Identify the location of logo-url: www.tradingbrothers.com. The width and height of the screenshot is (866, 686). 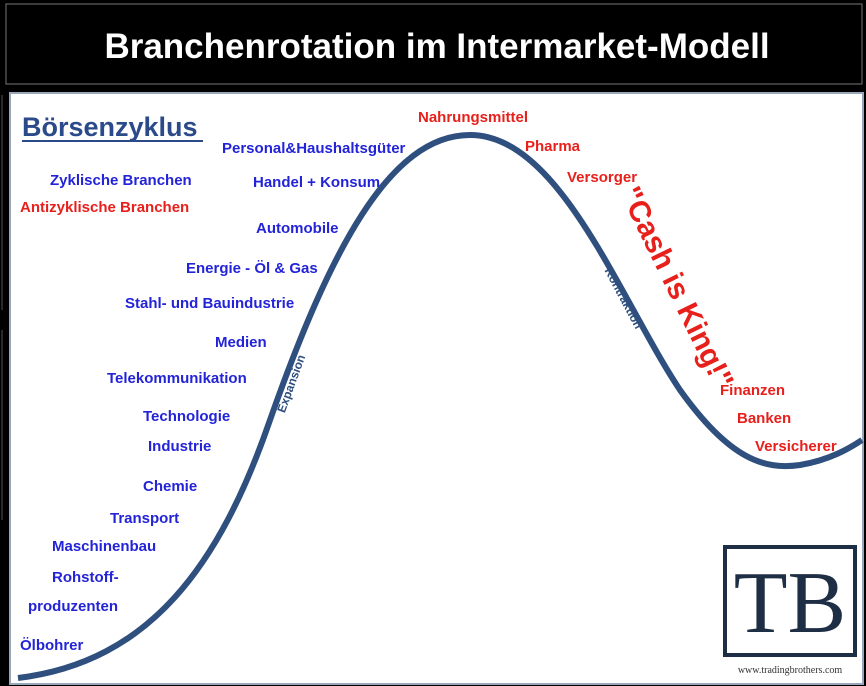
(790, 670).